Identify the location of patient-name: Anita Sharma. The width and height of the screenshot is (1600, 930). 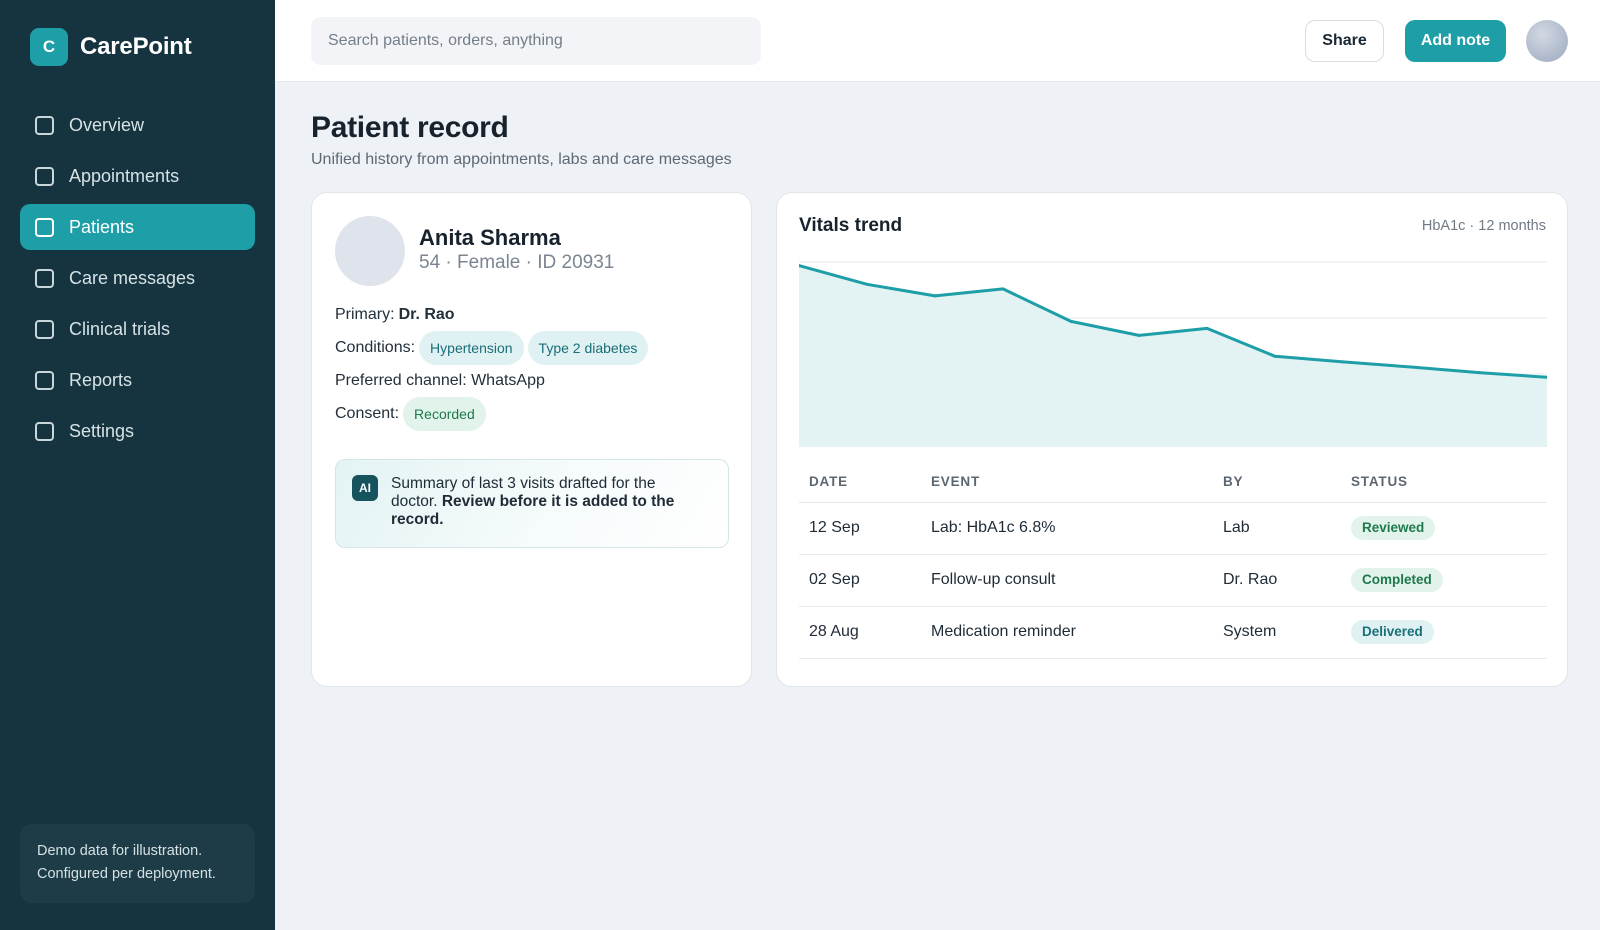
(490, 237).